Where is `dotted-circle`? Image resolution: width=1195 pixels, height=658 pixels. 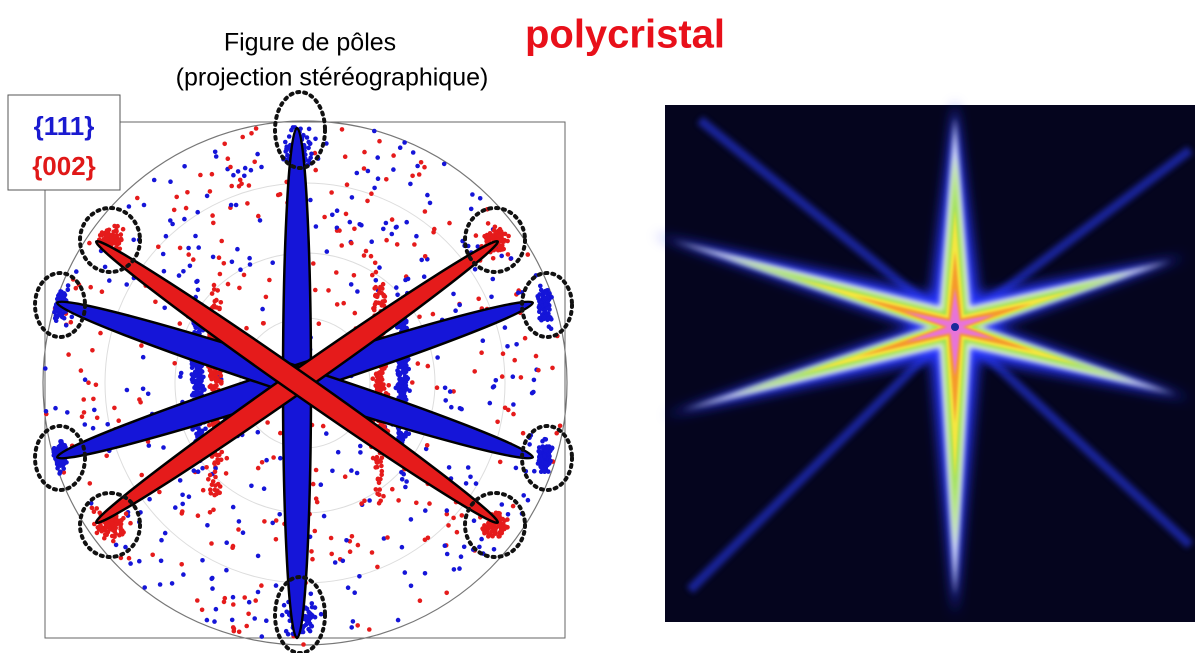 dotted-circle is located at coordinates (495, 525).